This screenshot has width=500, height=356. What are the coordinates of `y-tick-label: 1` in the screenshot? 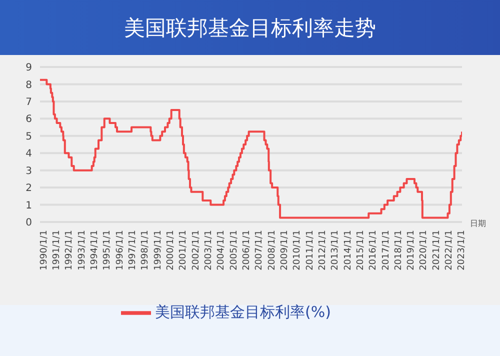 It's located at (29, 206).